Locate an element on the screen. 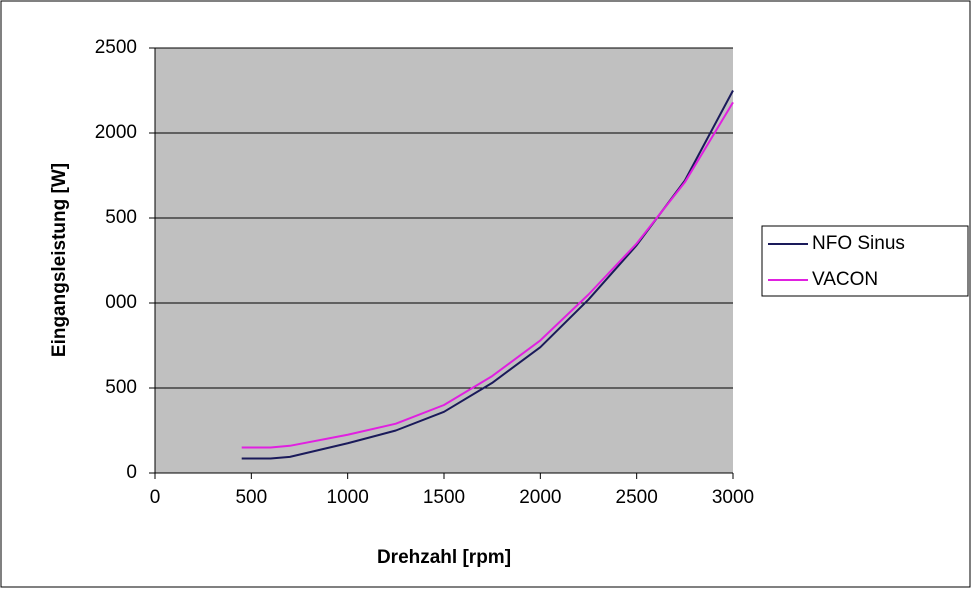 The image size is (971, 593). legend-label: NFO Sinus is located at coordinates (858, 243).